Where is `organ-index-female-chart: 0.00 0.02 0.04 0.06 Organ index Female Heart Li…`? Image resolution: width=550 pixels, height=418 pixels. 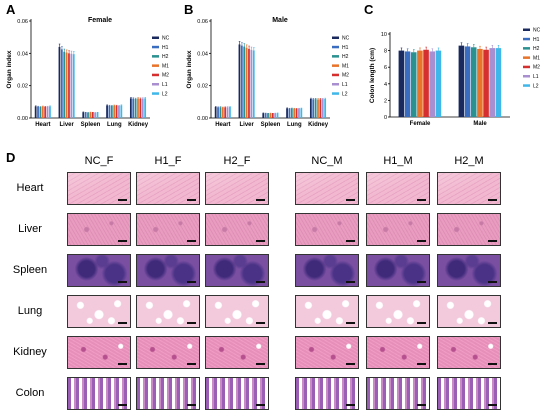
organ-index-female-chart: 0.00 0.02 0.04 0.06 Organ index Female Heart Li… is located at coordinates (88, 72).